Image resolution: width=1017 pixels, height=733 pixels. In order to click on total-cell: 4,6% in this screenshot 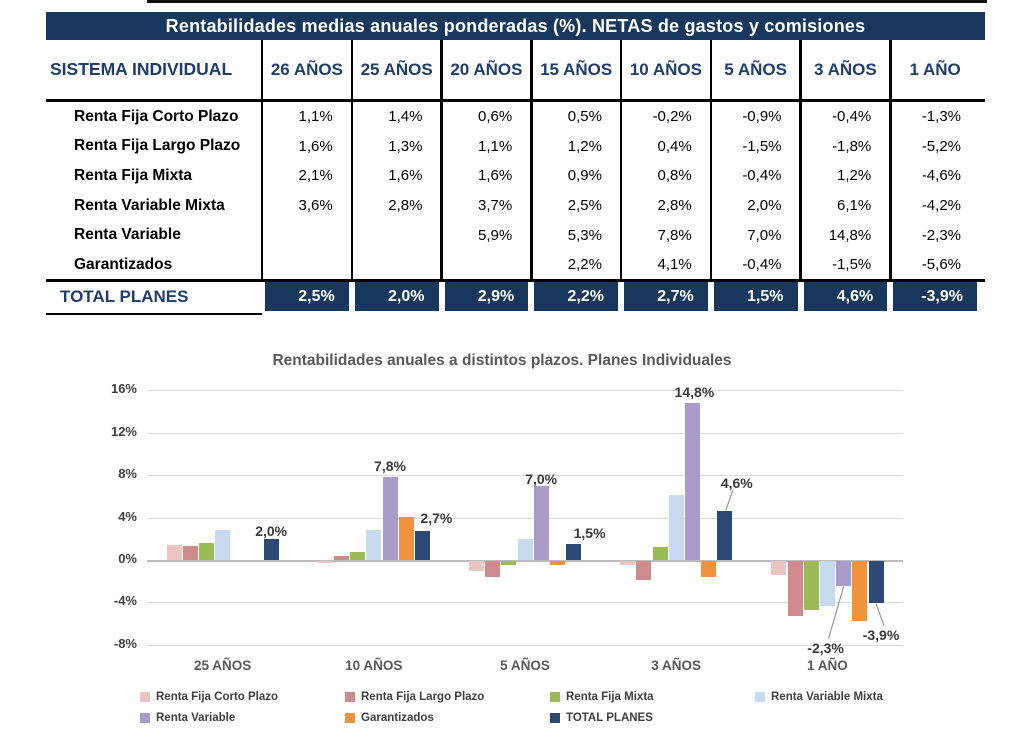, I will do `click(845, 296)`.